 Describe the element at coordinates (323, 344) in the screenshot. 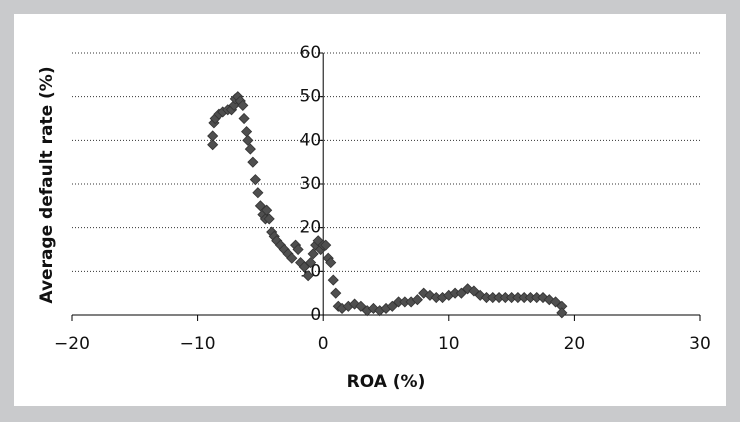

I see `x-tick-label: 0` at that location.